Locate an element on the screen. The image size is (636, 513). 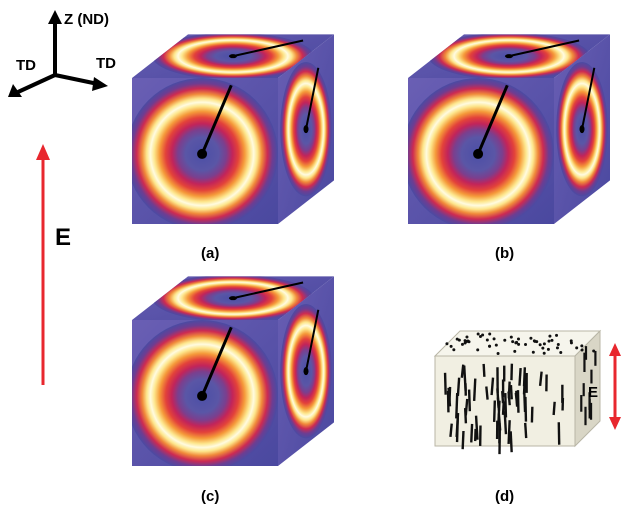
cube-c is located at coordinates (233, 371).